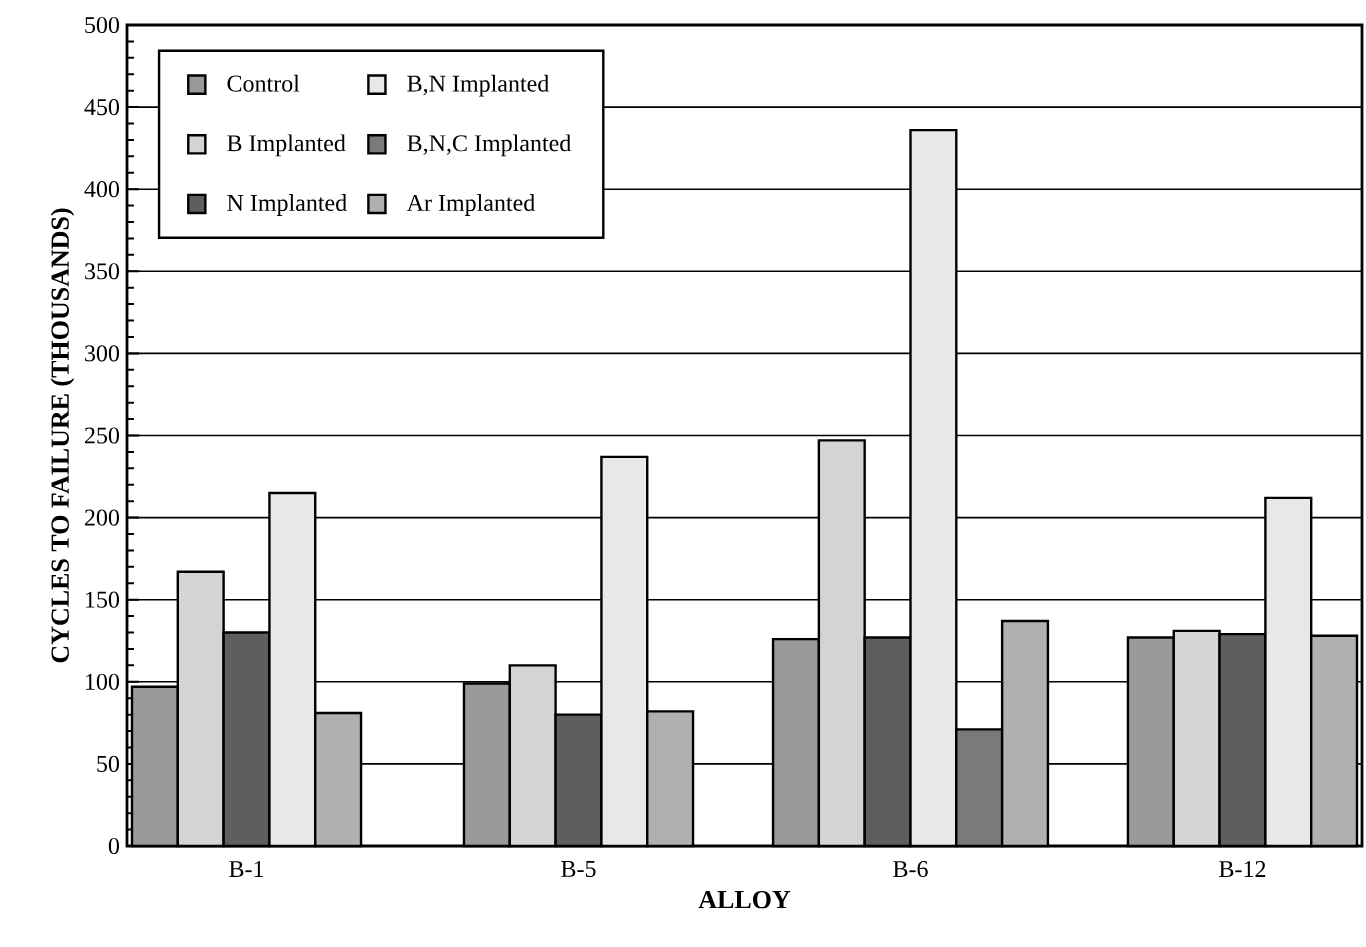 The height and width of the screenshot is (947, 1366). What do you see at coordinates (103, 599) in the screenshot?
I see `y-tick-label: 150` at bounding box center [103, 599].